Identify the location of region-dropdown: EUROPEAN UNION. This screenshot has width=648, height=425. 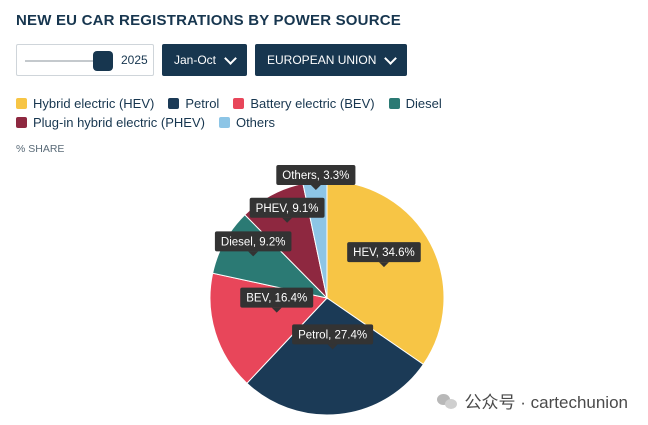
(331, 60).